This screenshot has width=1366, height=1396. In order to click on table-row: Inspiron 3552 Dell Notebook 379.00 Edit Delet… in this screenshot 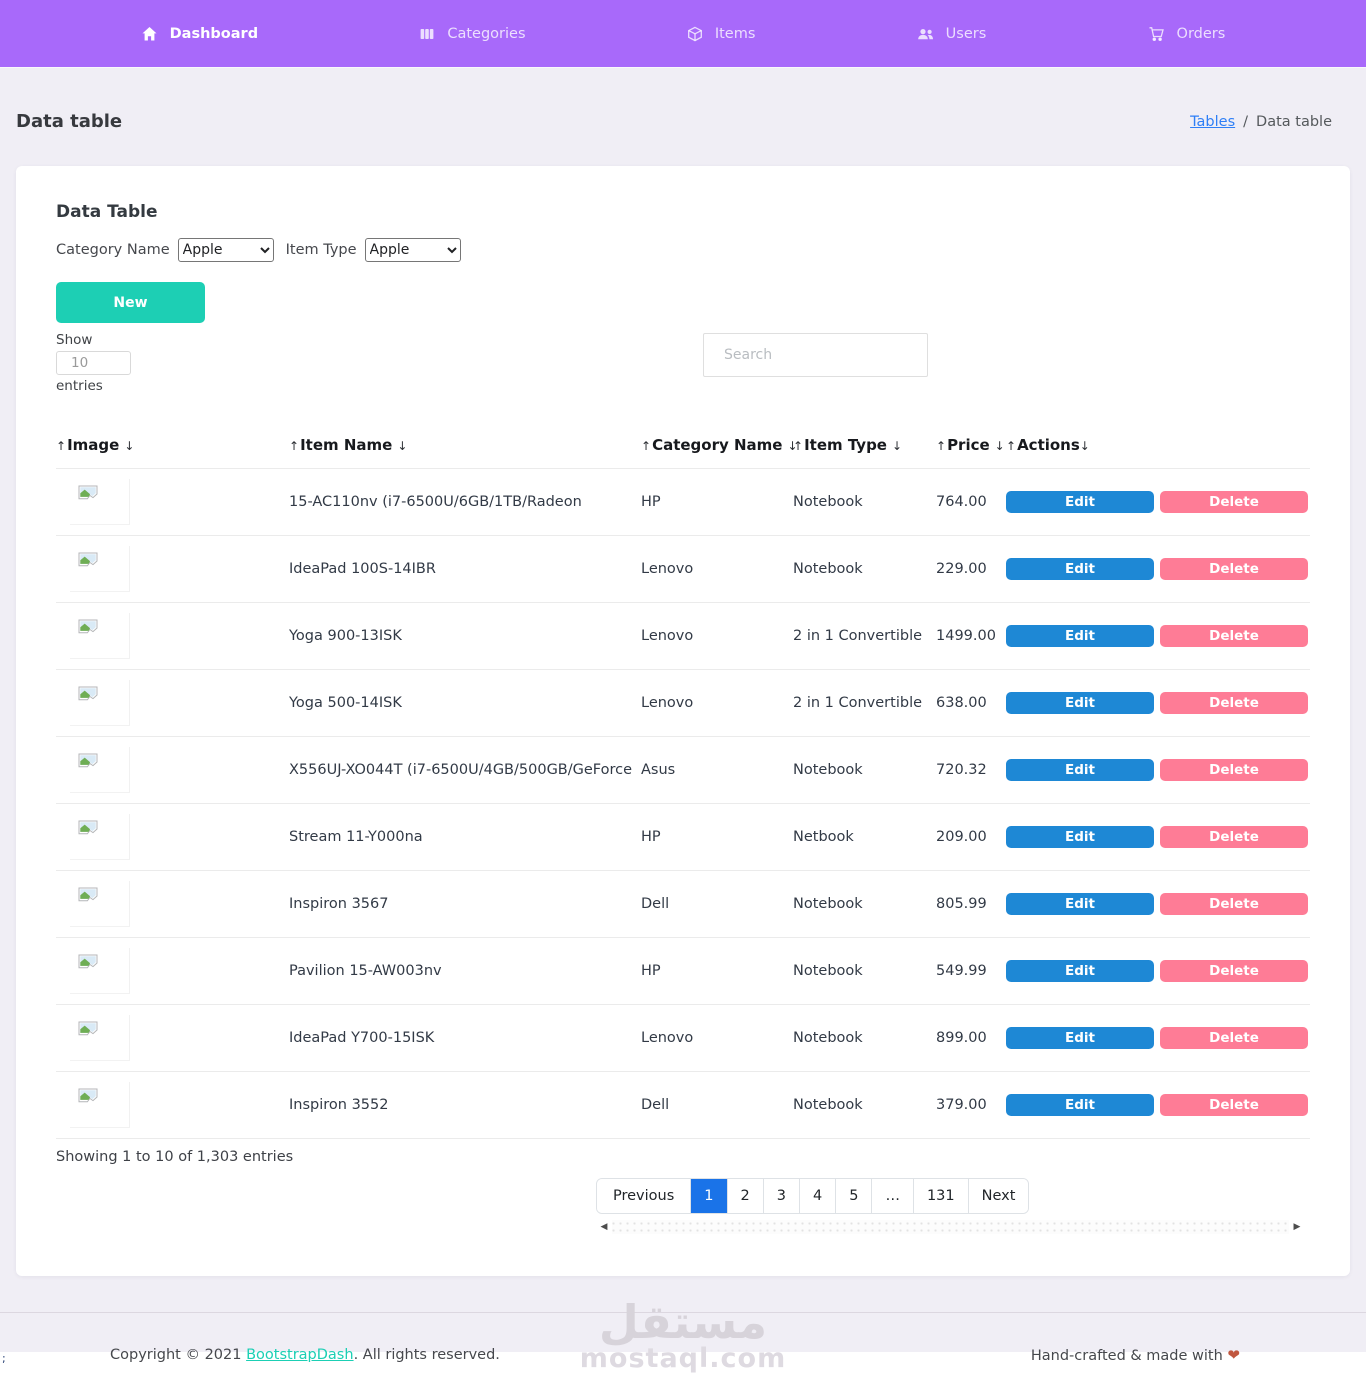, I will do `click(683, 1105)`.